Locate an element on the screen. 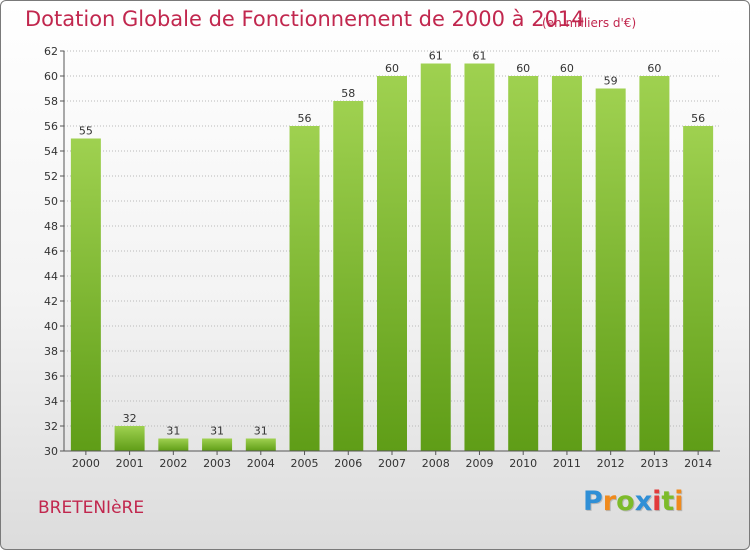 The image size is (750, 550). y-tick-label: 52 is located at coordinates (51, 176).